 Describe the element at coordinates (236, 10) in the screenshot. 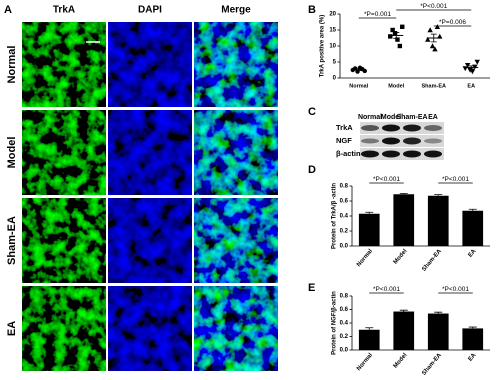

I see `column-header: Merge` at that location.